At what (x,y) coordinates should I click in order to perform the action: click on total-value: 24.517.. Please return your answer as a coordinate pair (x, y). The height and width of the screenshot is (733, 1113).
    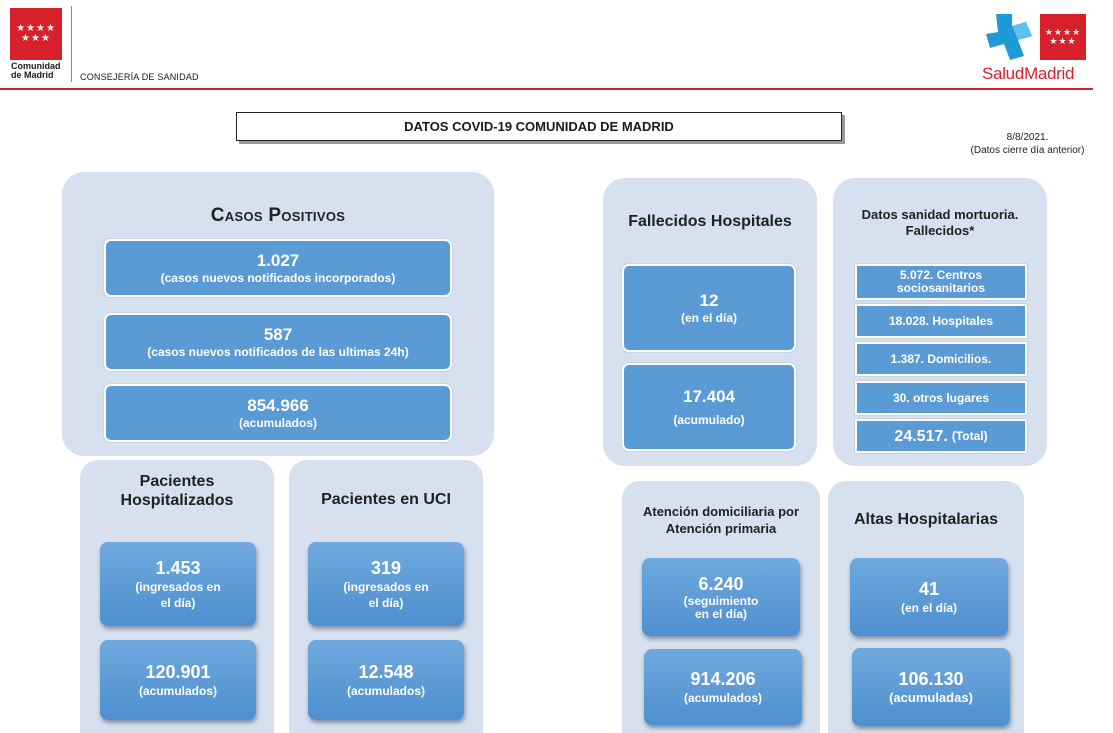
    Looking at the image, I should click on (921, 436).